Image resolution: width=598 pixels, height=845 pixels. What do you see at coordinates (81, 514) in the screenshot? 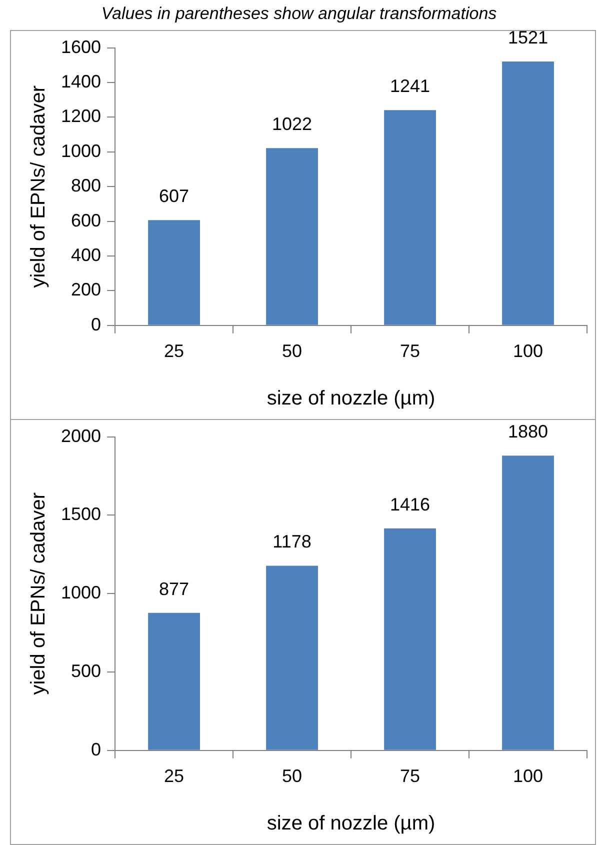
I see `y-tick-label: 1500` at bounding box center [81, 514].